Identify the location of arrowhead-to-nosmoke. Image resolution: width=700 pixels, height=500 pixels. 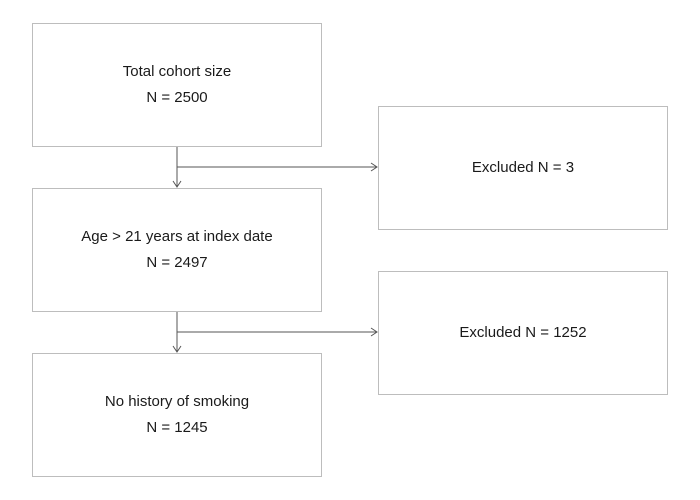
(177, 349).